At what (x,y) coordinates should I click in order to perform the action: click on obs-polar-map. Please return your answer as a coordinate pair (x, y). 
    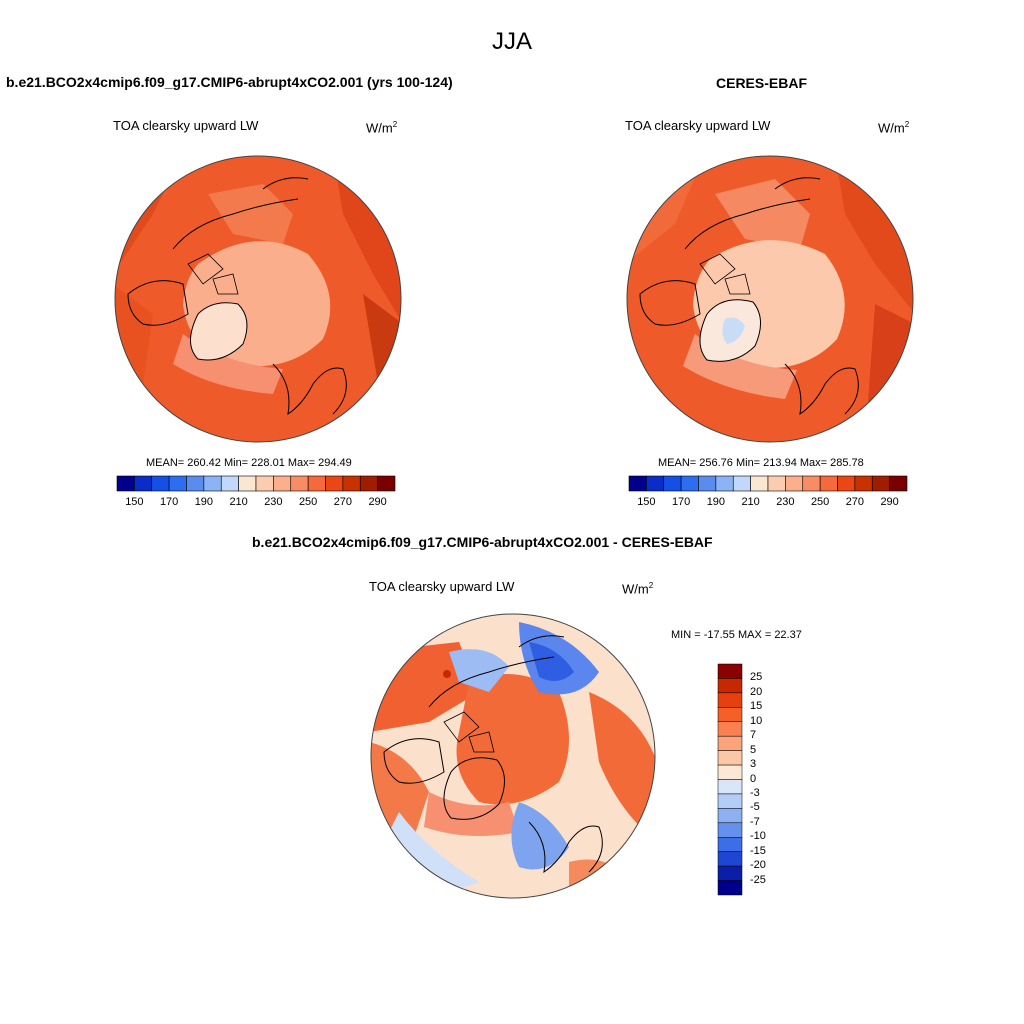
    Looking at the image, I should click on (770, 299).